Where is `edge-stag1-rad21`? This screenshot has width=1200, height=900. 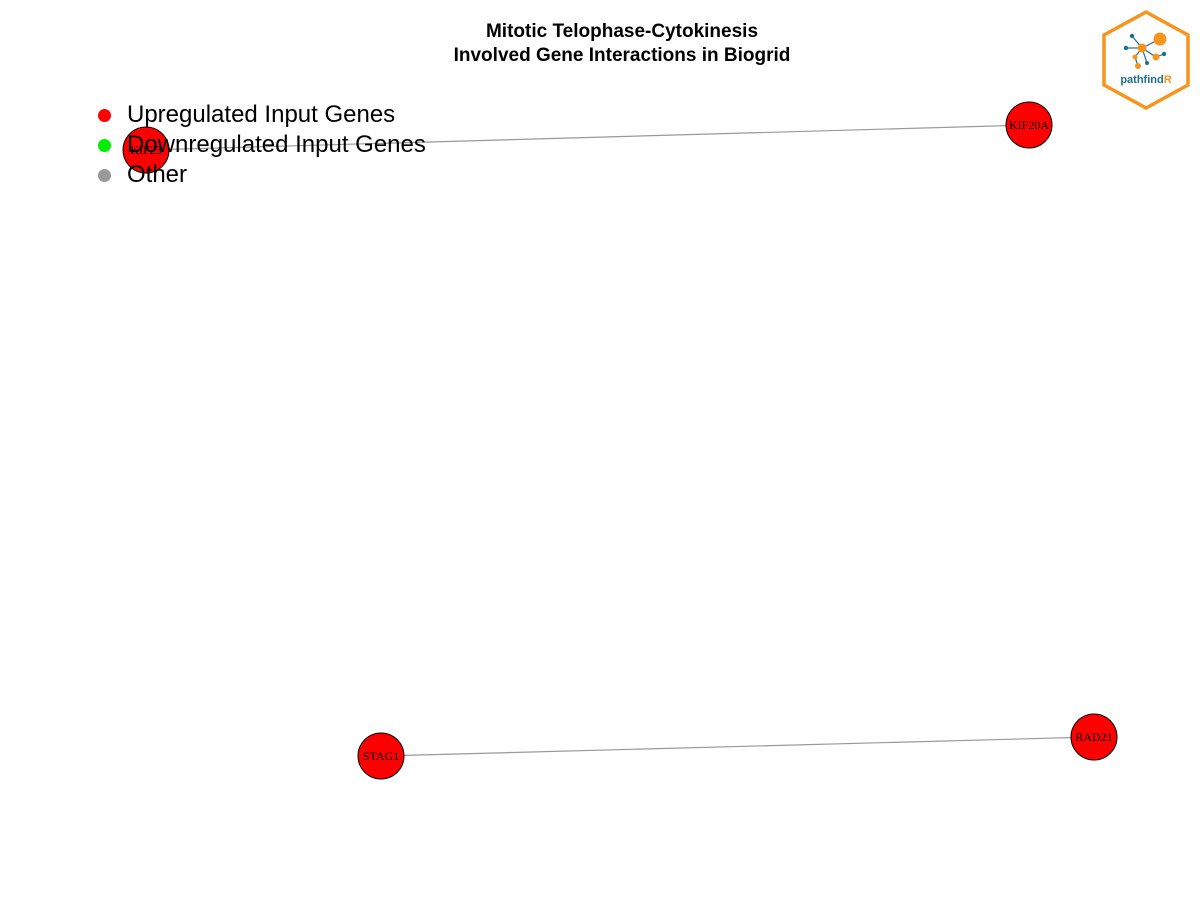 edge-stag1-rad21 is located at coordinates (737, 746).